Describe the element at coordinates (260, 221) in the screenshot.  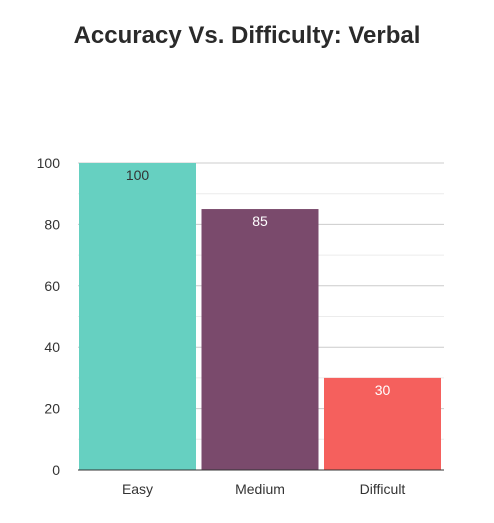
I see `data-label: 85` at that location.